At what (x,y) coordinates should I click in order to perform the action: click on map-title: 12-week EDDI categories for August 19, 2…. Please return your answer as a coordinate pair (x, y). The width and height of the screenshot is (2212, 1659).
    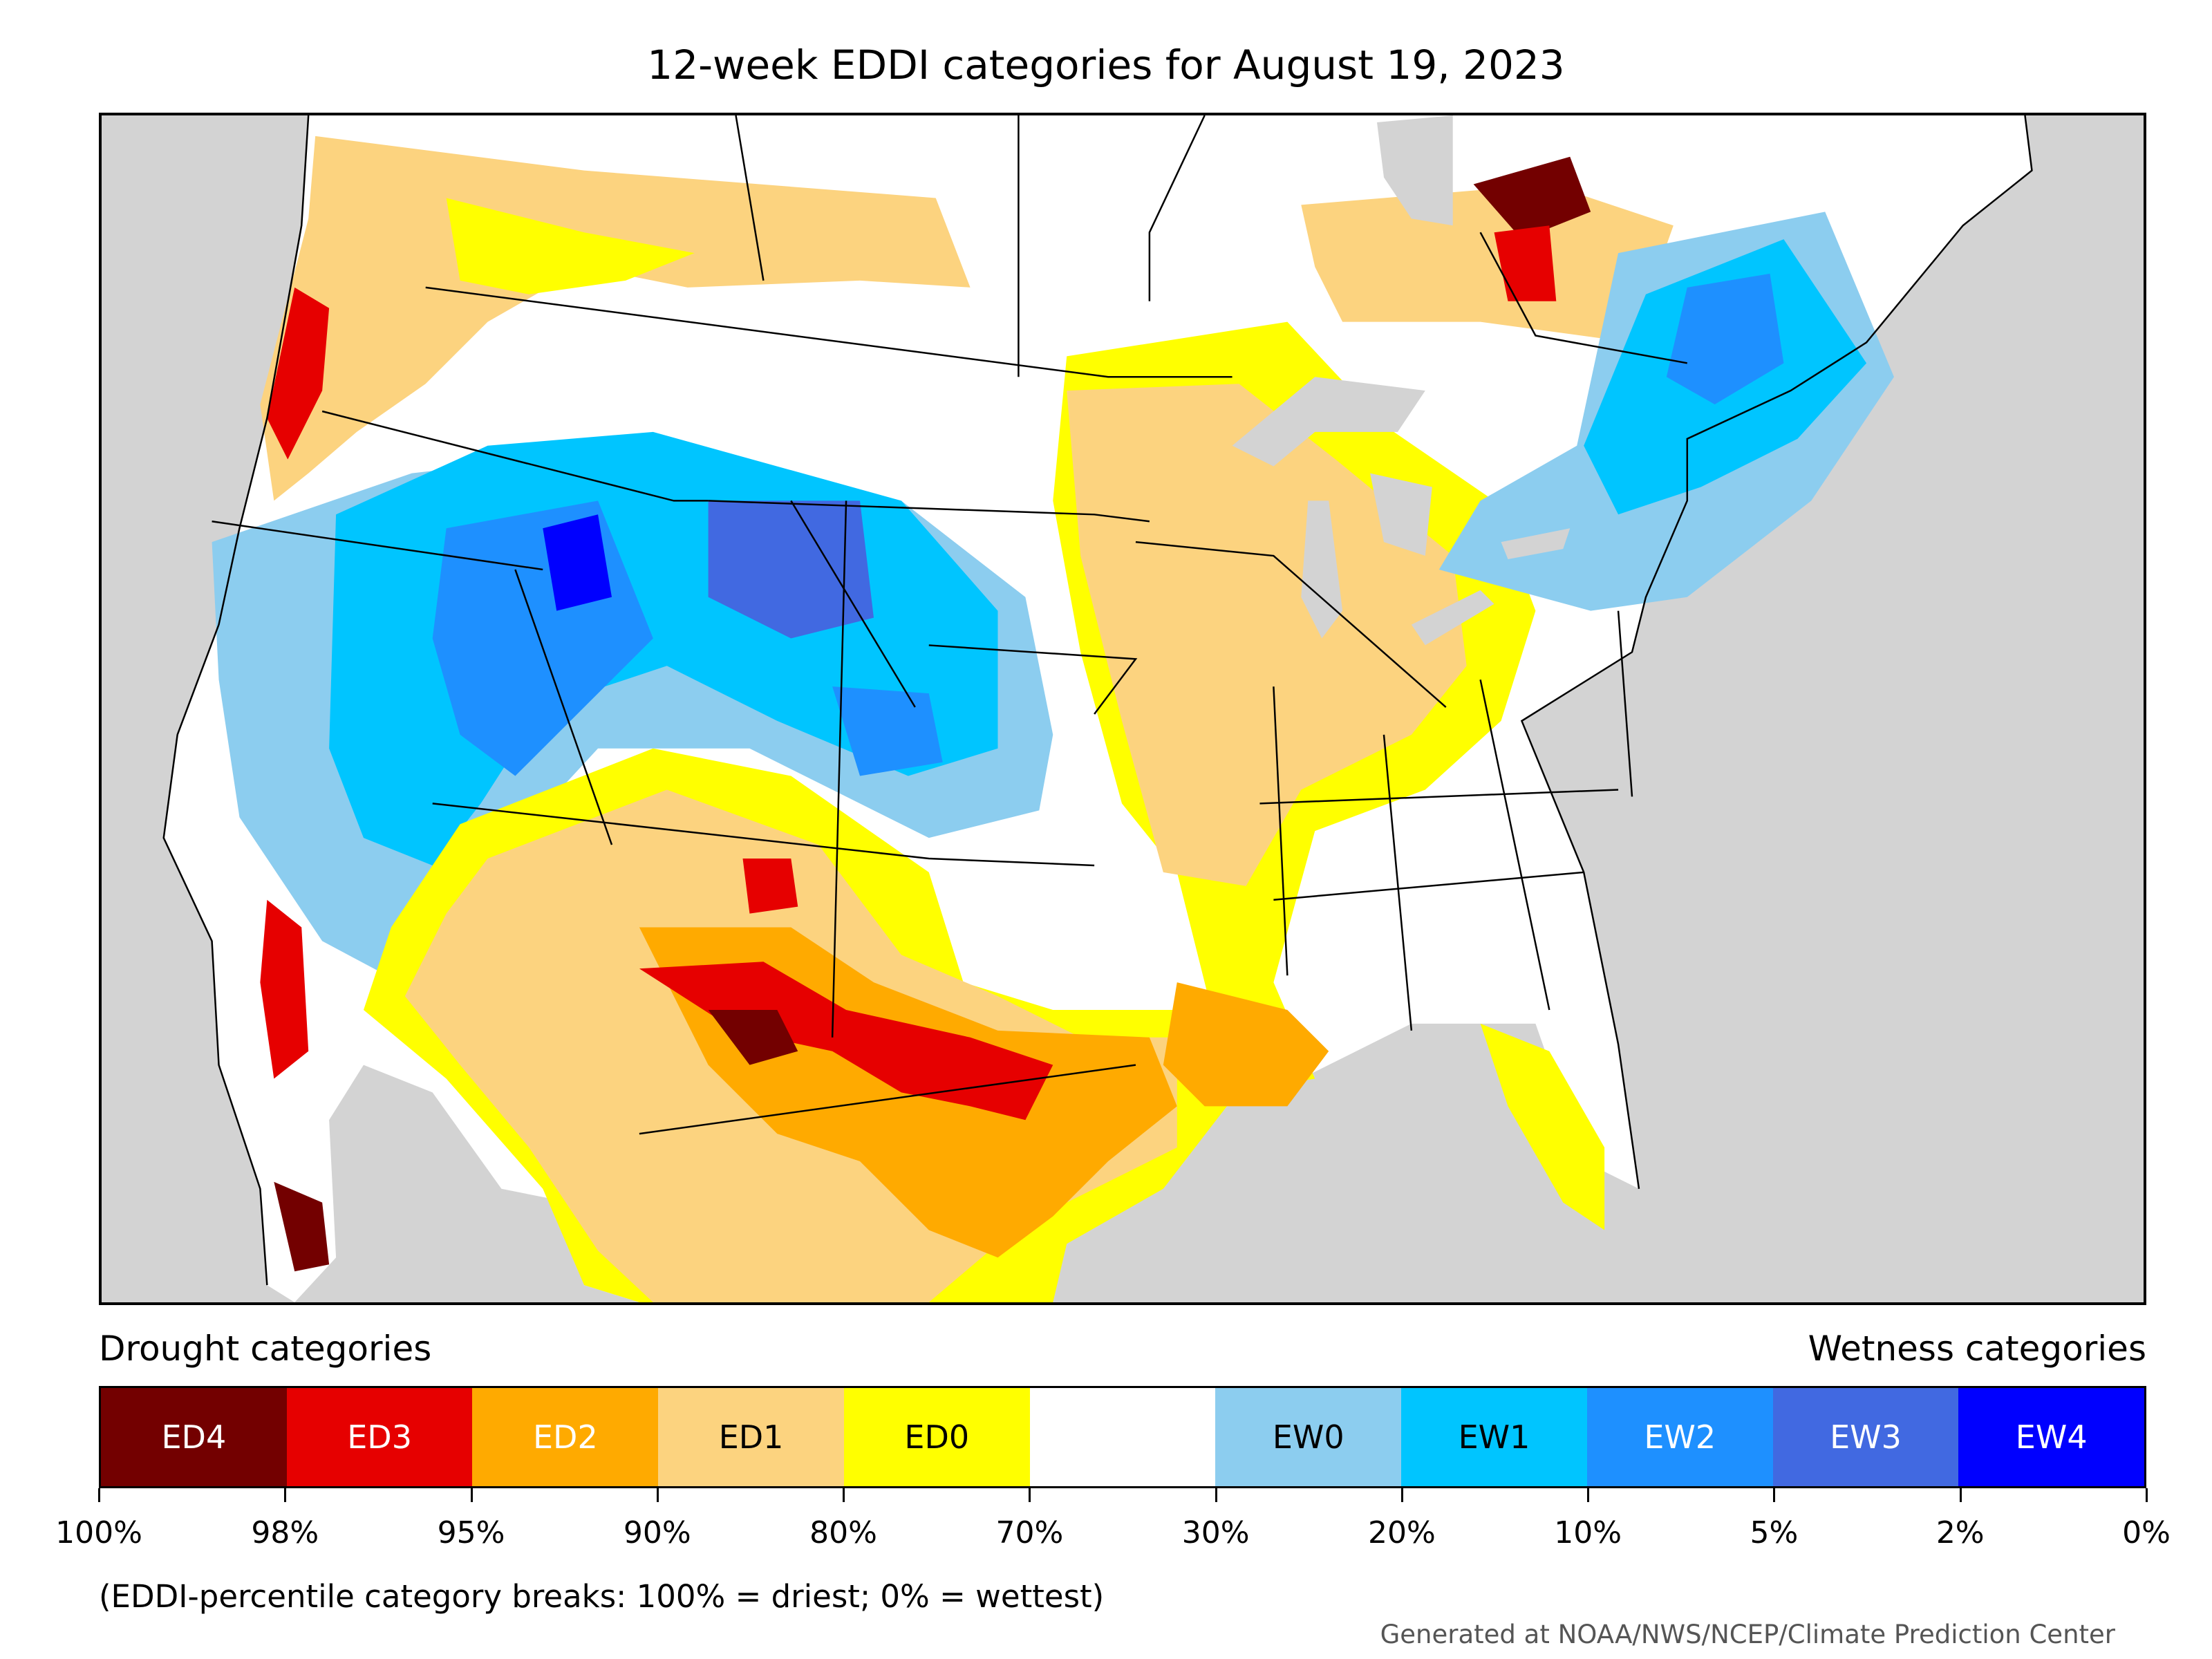
    Looking at the image, I should click on (1106, 64).